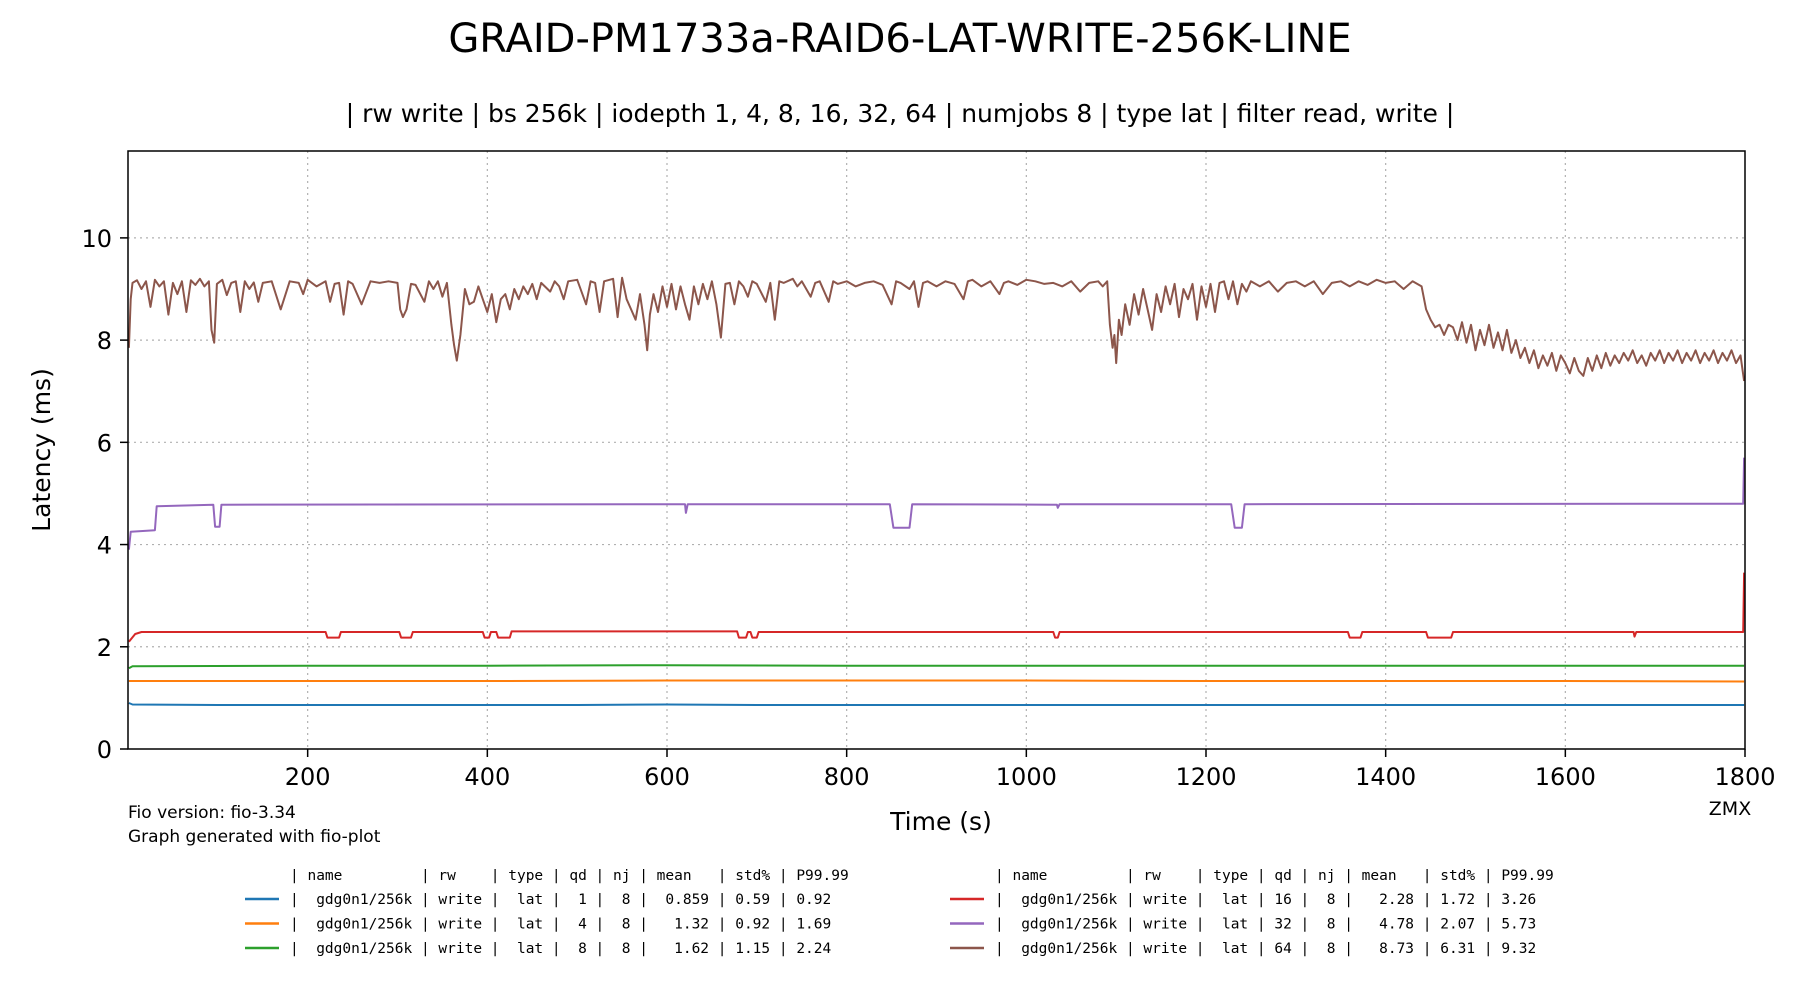 This screenshot has height=1000, width=1800. What do you see at coordinates (104, 443) in the screenshot?
I see `y-tick-label: 6` at bounding box center [104, 443].